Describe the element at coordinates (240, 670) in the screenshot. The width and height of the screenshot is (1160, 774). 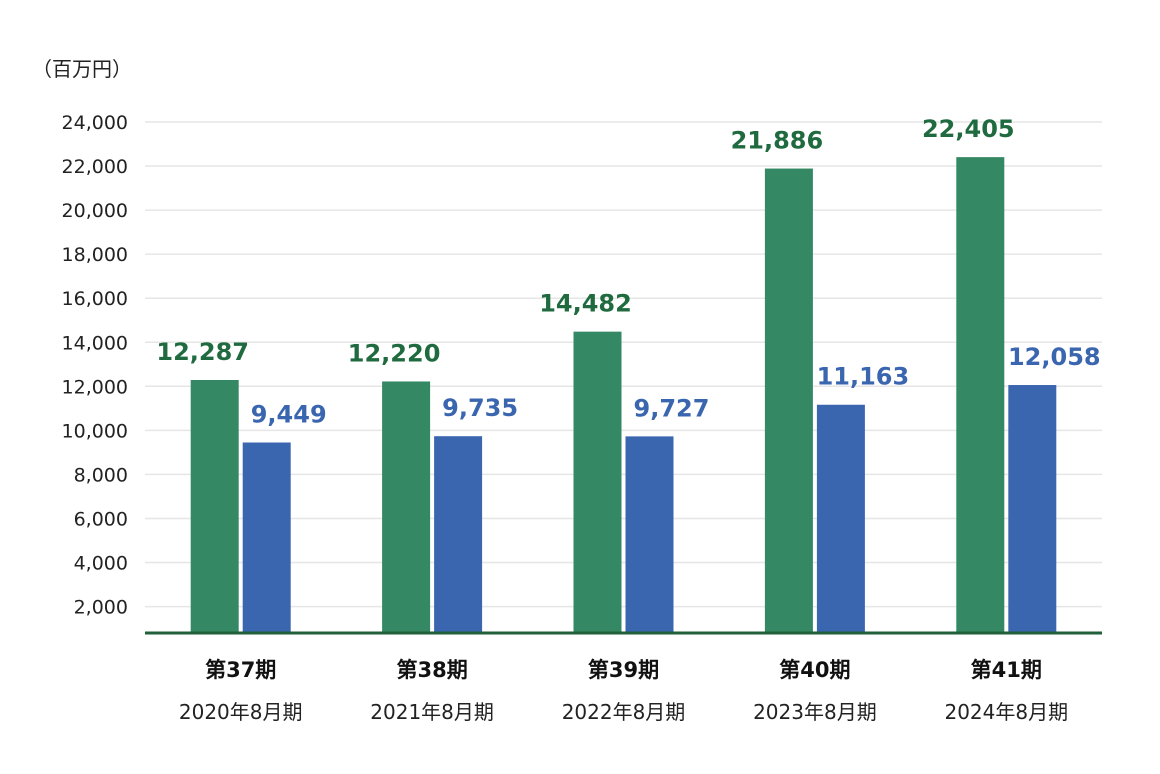
I see `x-category-period: 第37期` at that location.